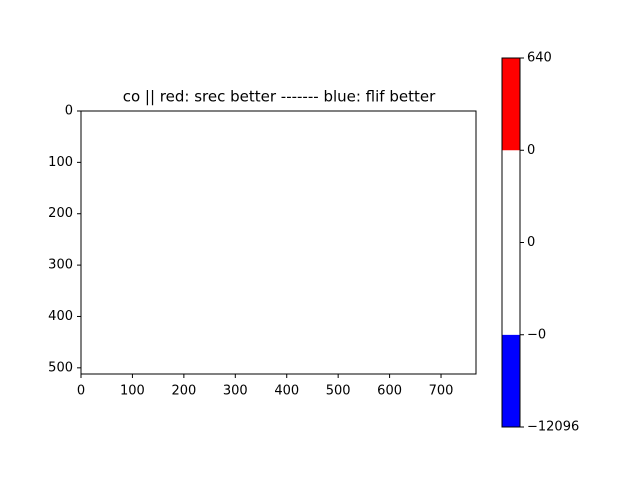 The width and height of the screenshot is (640, 480). What do you see at coordinates (183, 391) in the screenshot?
I see `x-tick-label: 200` at bounding box center [183, 391].